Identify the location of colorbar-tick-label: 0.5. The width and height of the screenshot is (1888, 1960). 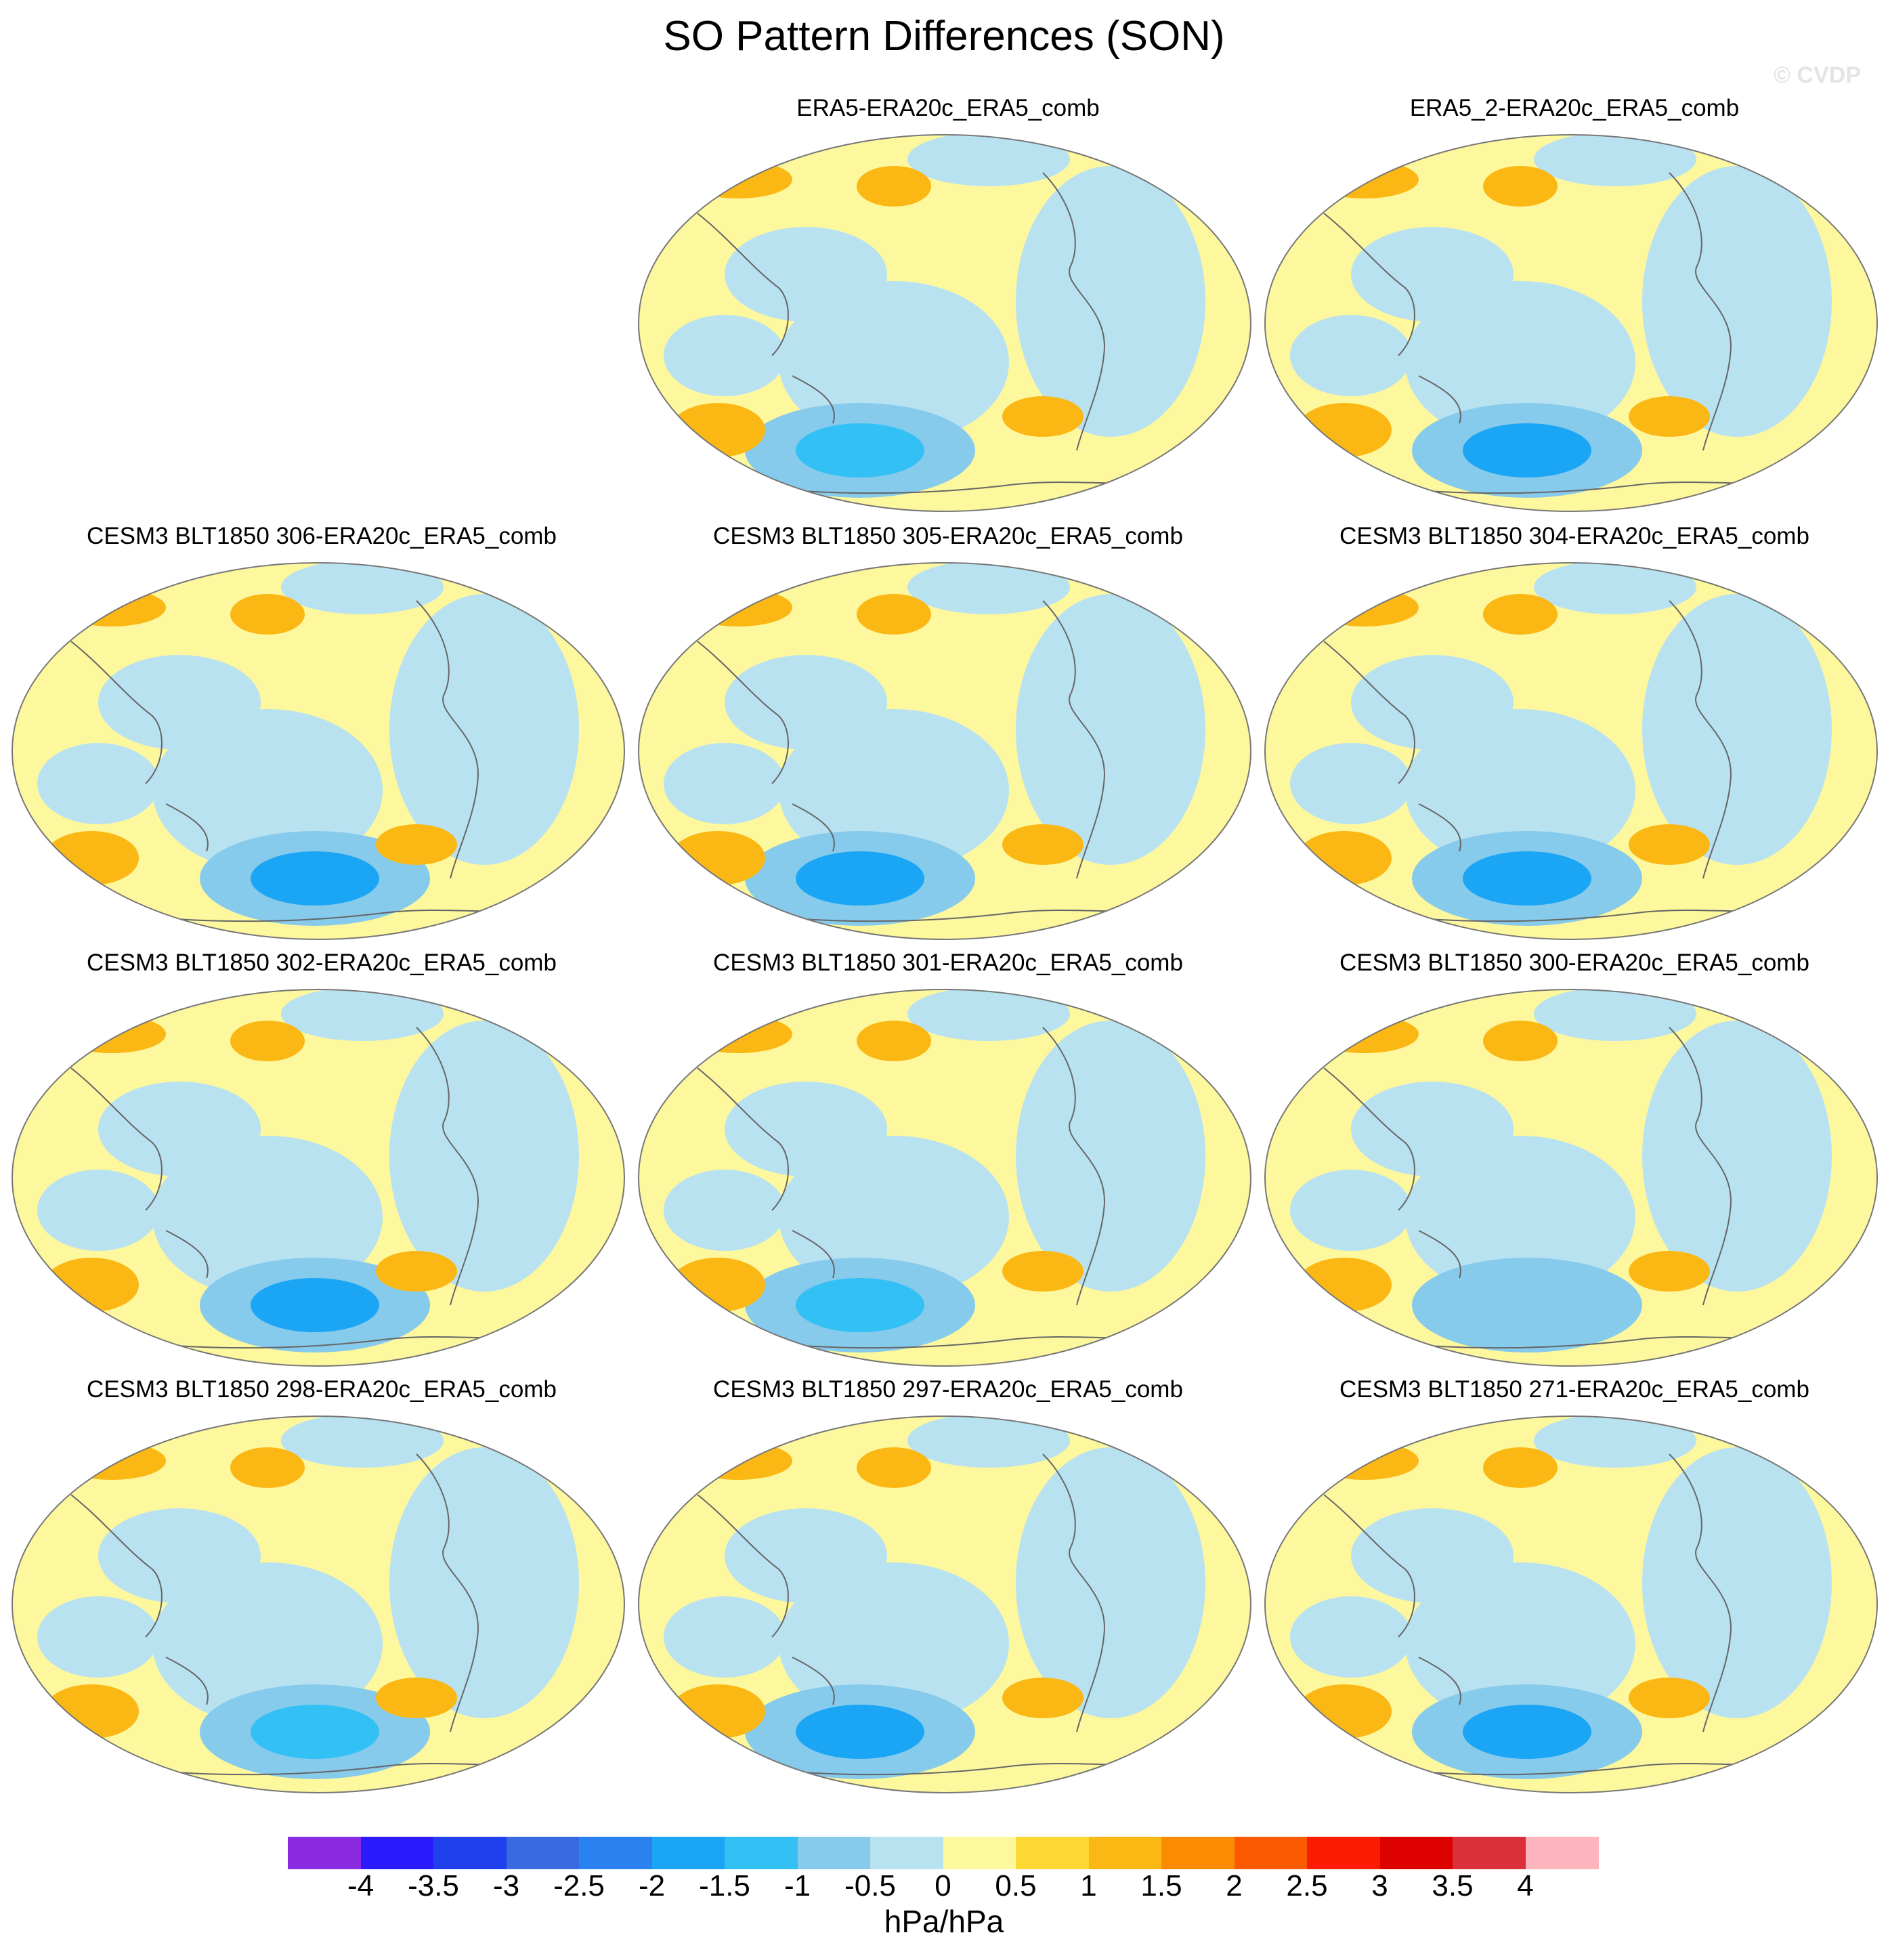
(1016, 1885).